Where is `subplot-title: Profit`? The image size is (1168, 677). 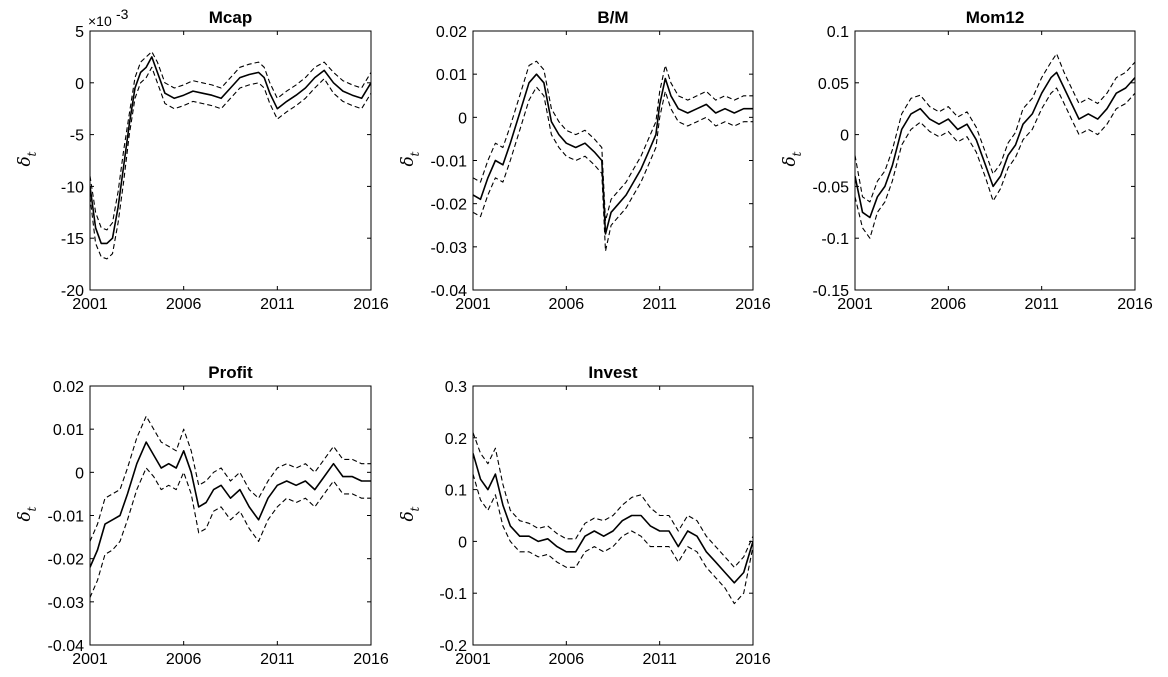
subplot-title: Profit is located at coordinates (230, 372).